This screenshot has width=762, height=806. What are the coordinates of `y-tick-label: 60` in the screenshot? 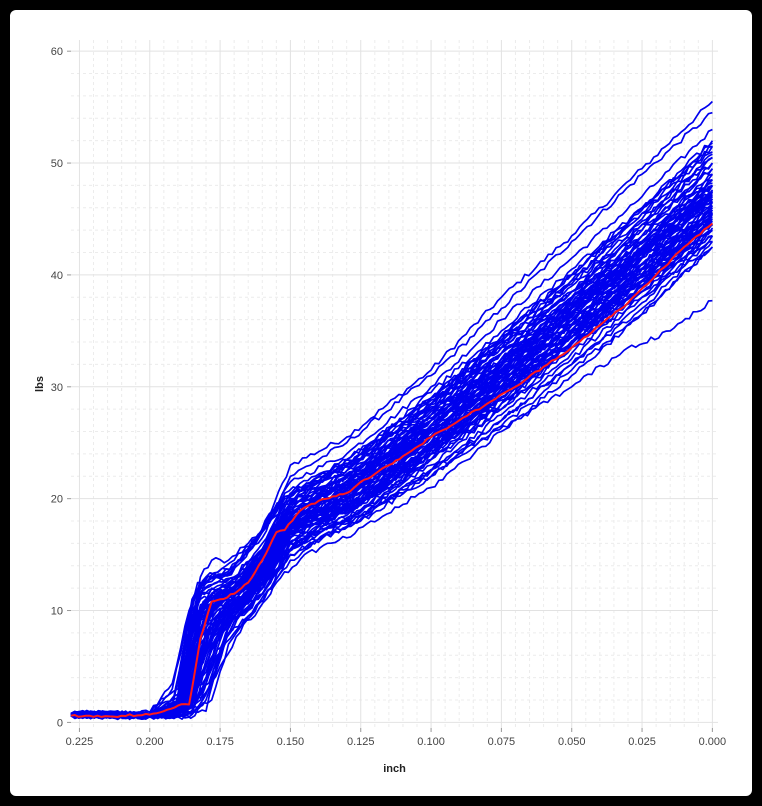 It's located at (57, 52).